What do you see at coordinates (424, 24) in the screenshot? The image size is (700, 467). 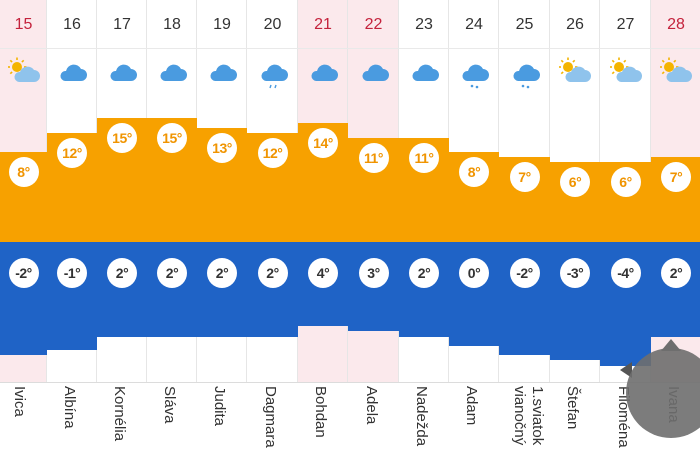 I see `day-date: 23` at bounding box center [424, 24].